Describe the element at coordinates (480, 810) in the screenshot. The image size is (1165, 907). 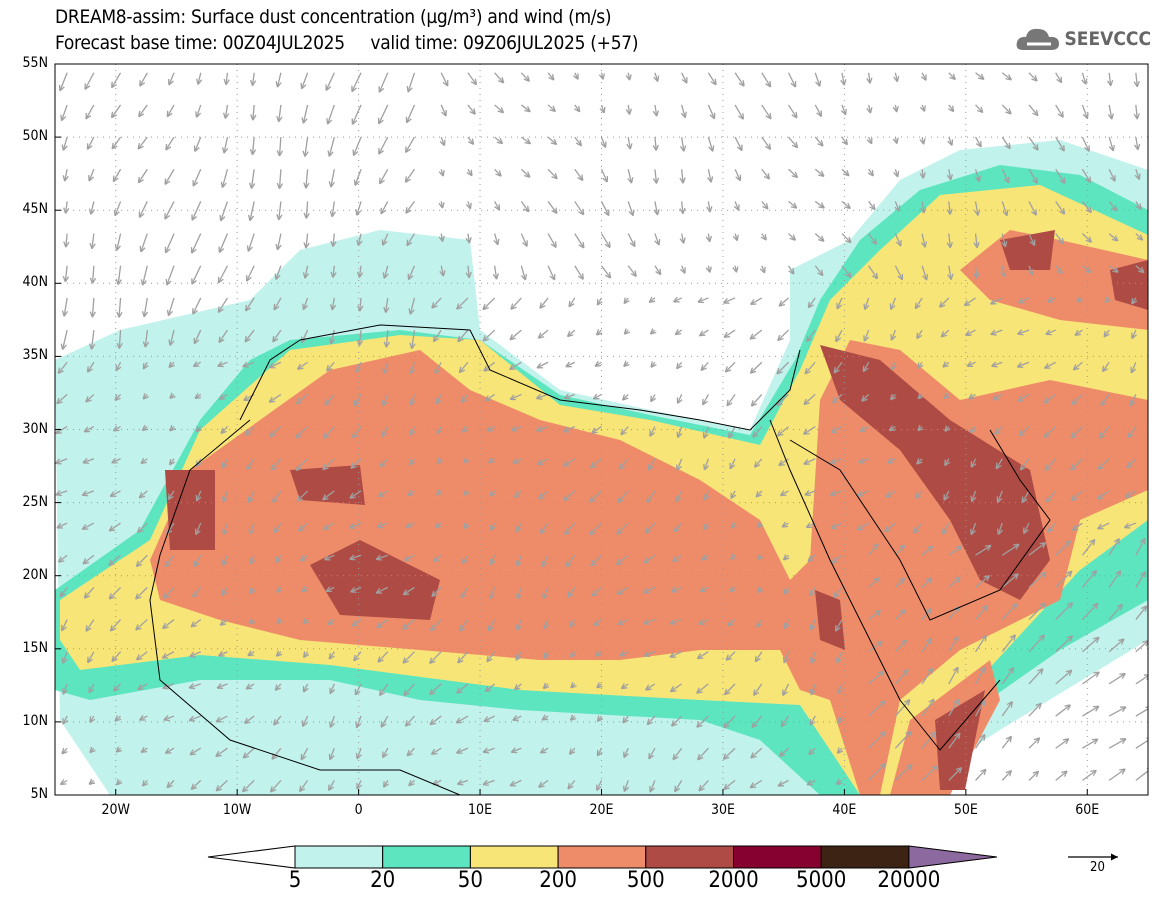
I see `lon-label: 10E` at that location.